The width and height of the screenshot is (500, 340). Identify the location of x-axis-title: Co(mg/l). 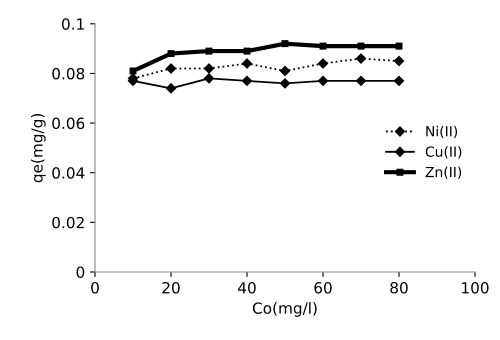
(284, 309).